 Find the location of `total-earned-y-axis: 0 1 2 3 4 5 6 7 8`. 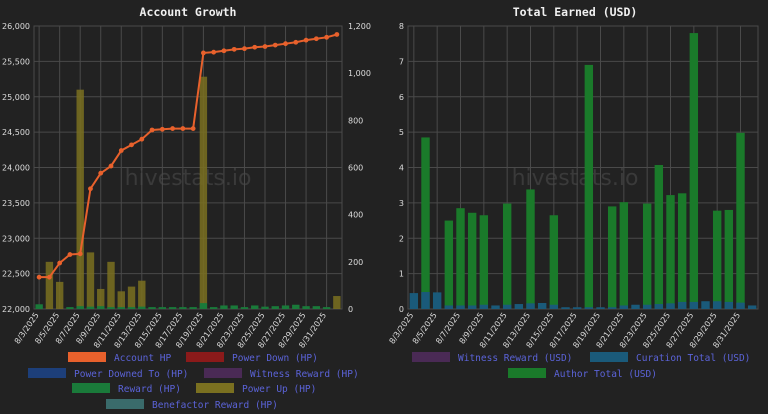

total-earned-y-axis: 0 1 2 3 4 5 6 7 8 is located at coordinates (401, 168).